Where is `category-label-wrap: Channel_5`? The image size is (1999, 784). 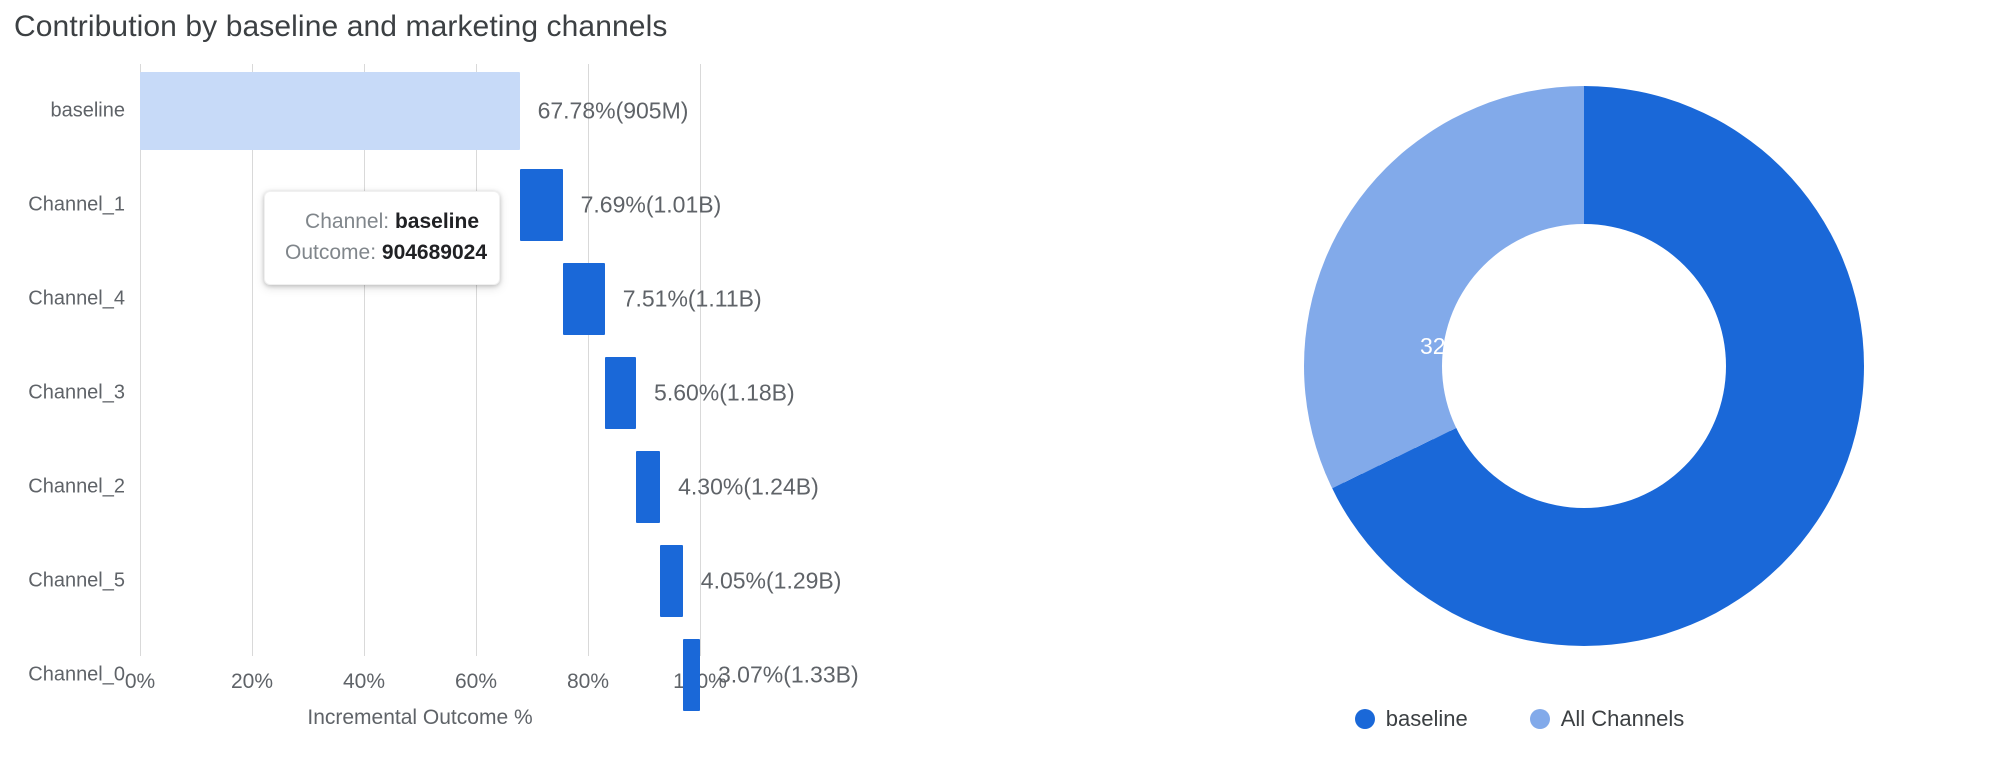
category-label-wrap: Channel_5 is located at coordinates (62, 581).